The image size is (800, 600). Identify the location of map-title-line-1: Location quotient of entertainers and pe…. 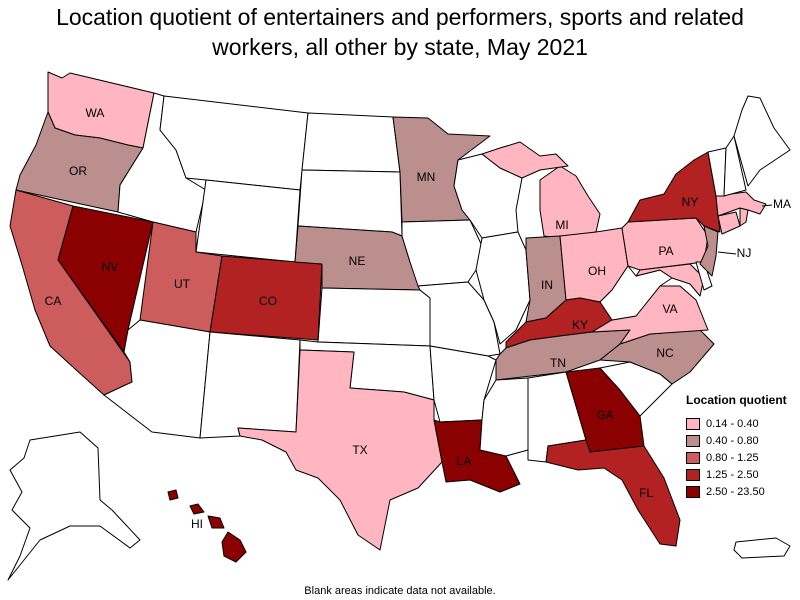
(400, 17).